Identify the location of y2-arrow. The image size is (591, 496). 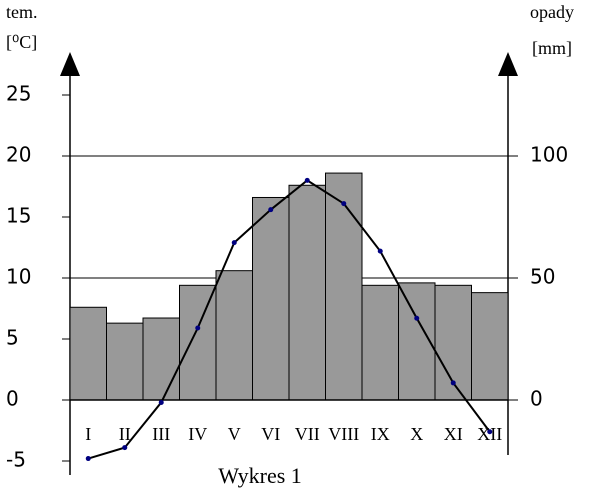
(508, 64).